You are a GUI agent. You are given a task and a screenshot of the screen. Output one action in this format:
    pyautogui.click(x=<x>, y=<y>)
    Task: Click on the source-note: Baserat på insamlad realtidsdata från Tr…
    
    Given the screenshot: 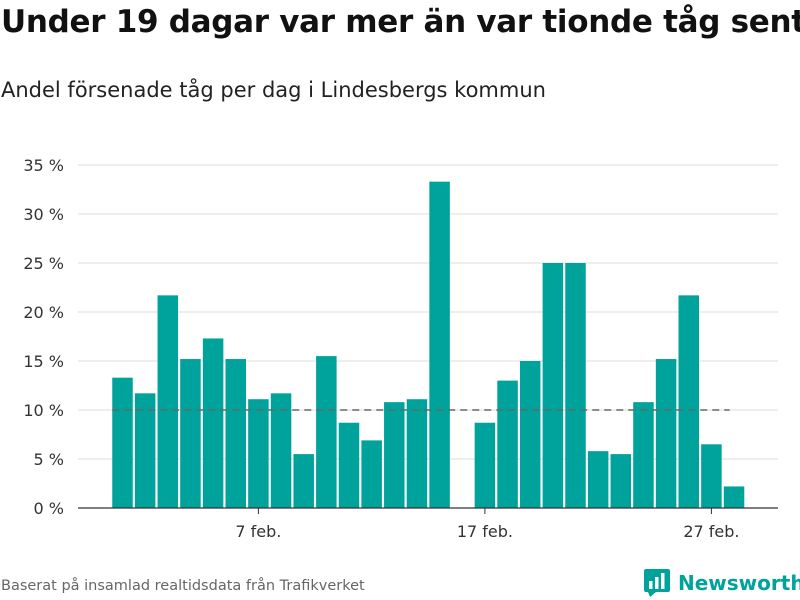 What is the action you would take?
    pyautogui.click(x=183, y=586)
    